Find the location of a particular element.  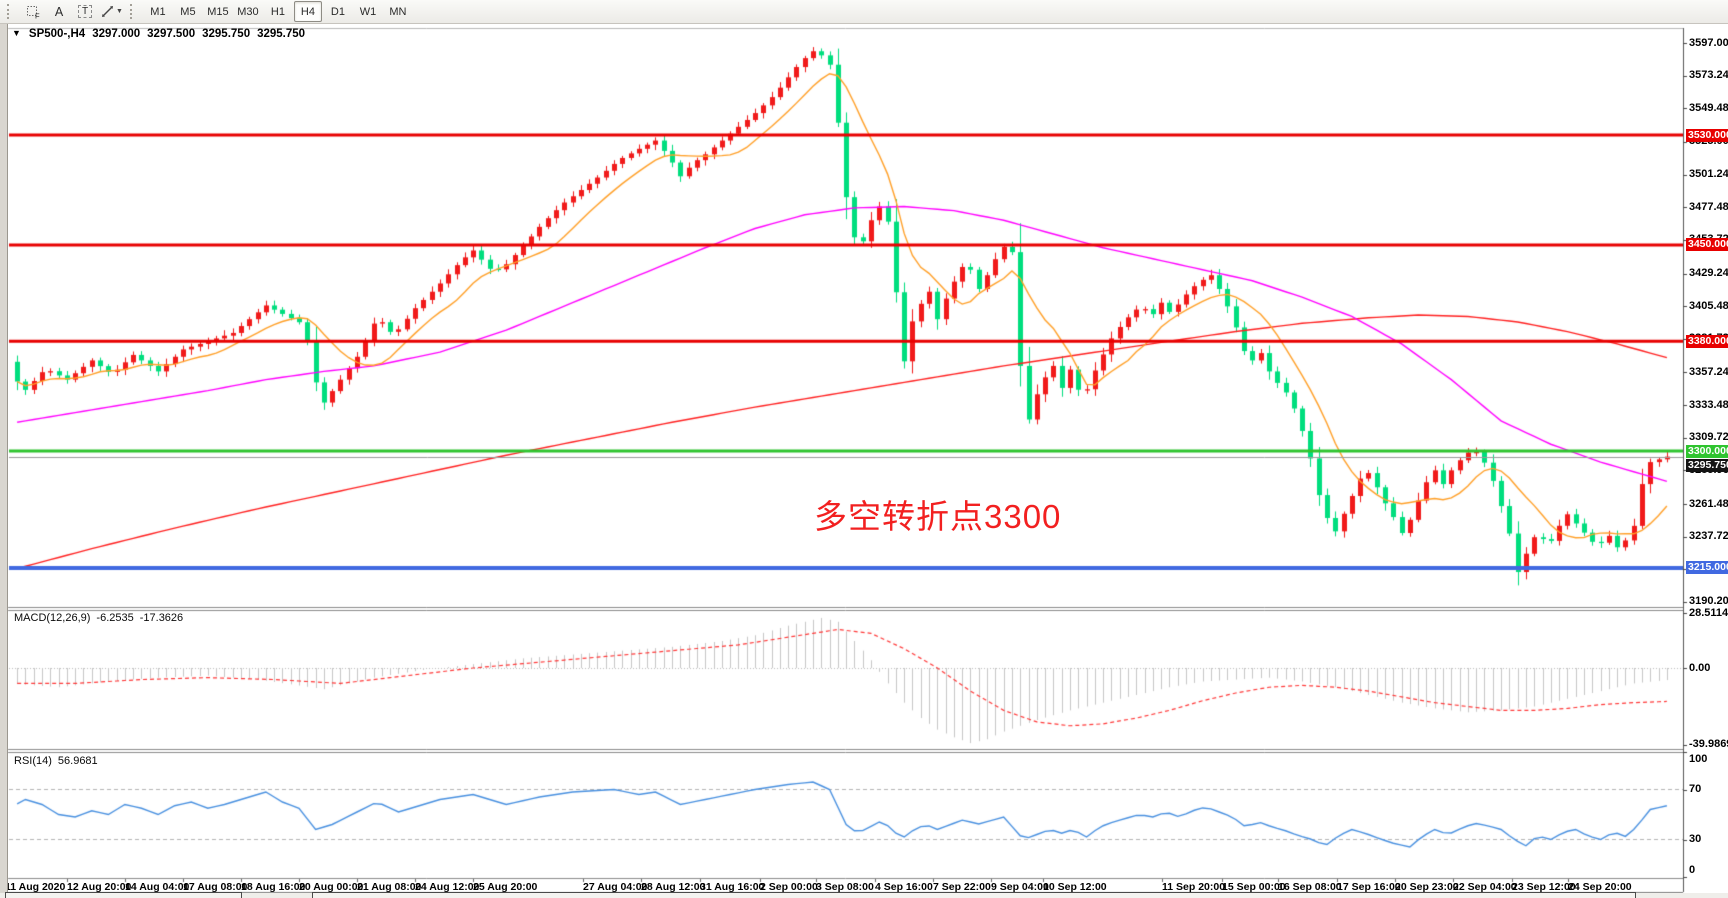

quote-high: 3297.500 is located at coordinates (171, 34).